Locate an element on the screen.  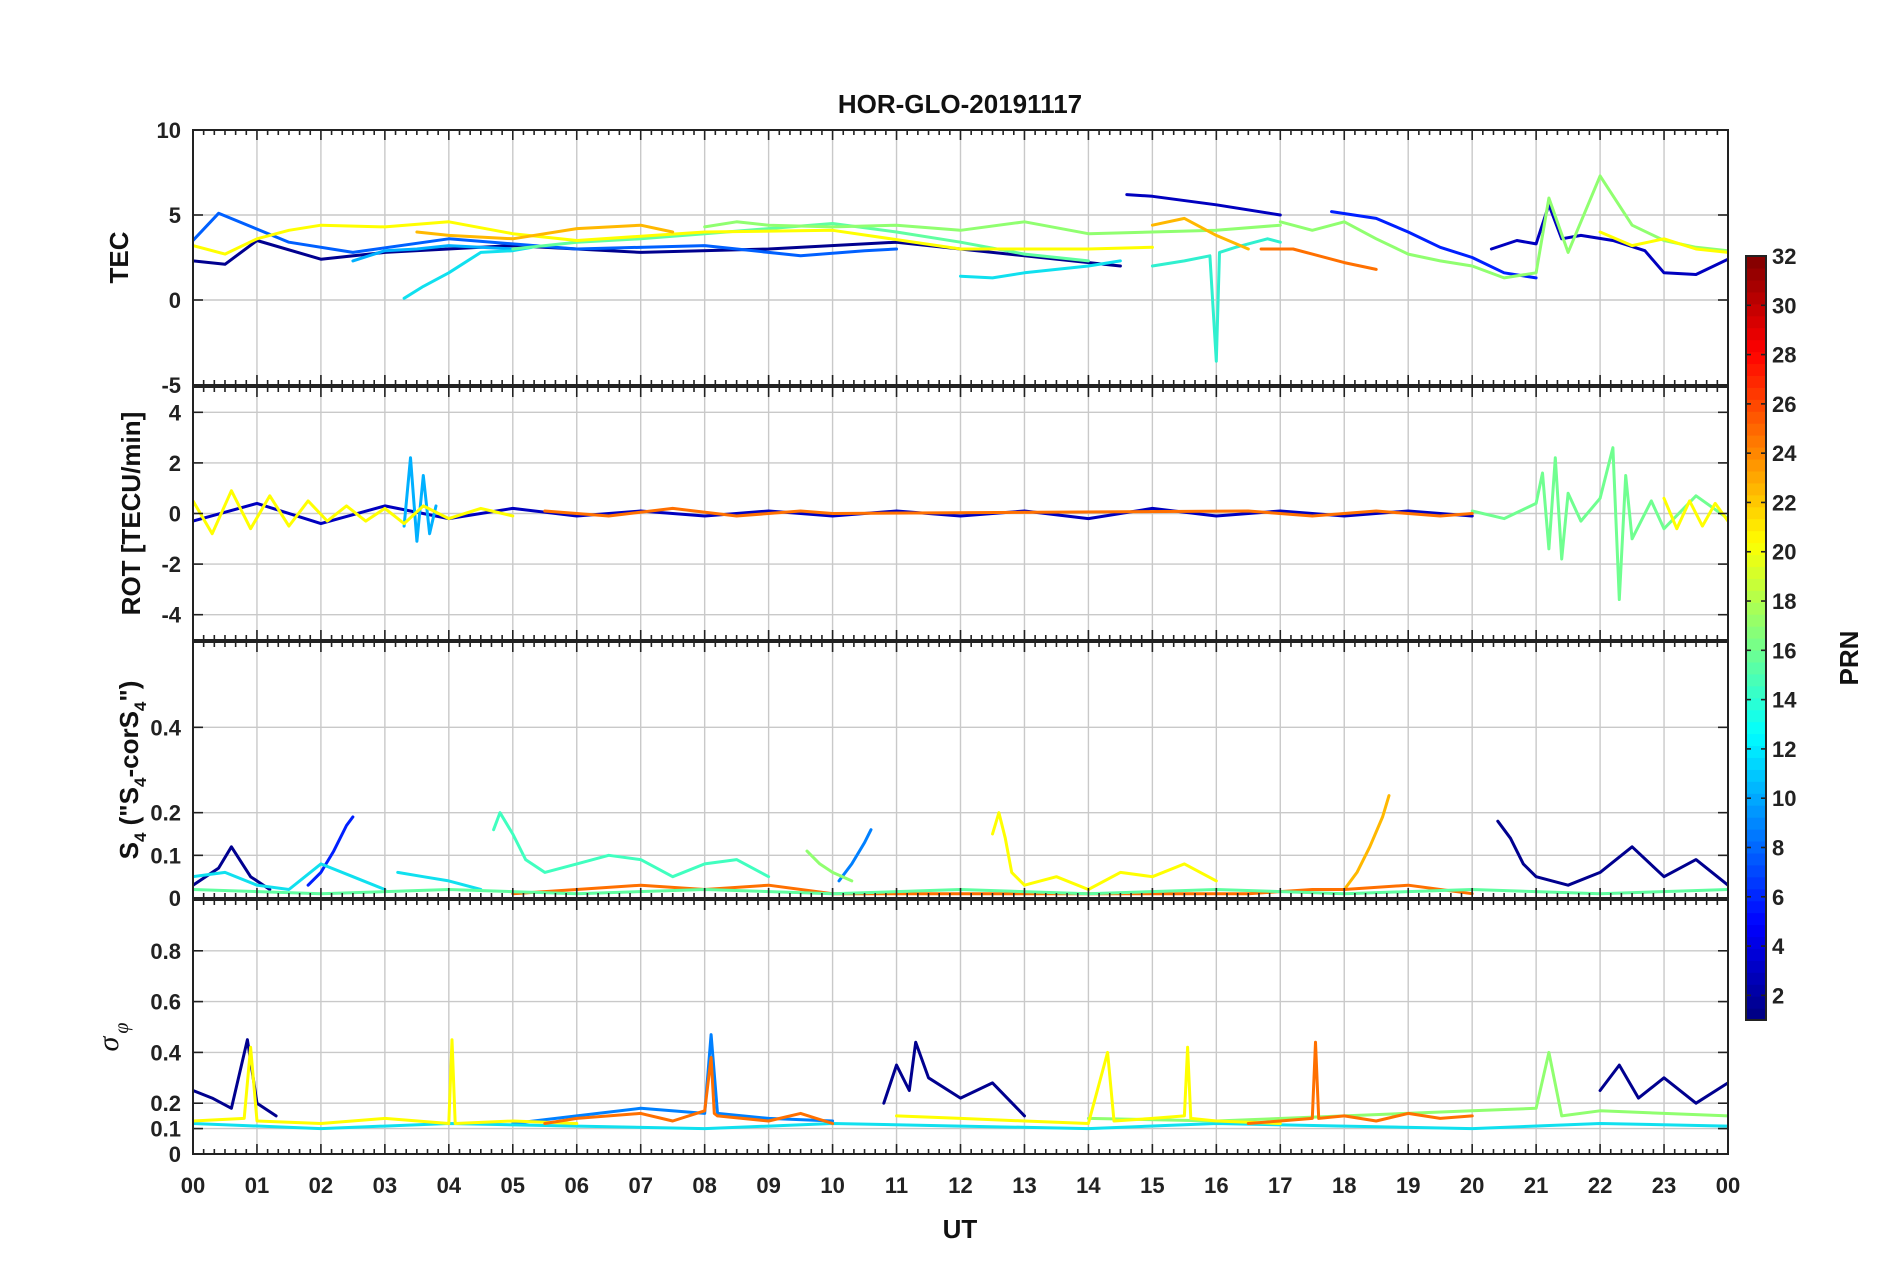
colorbar-tick-label: 4 is located at coordinates (1778, 946).